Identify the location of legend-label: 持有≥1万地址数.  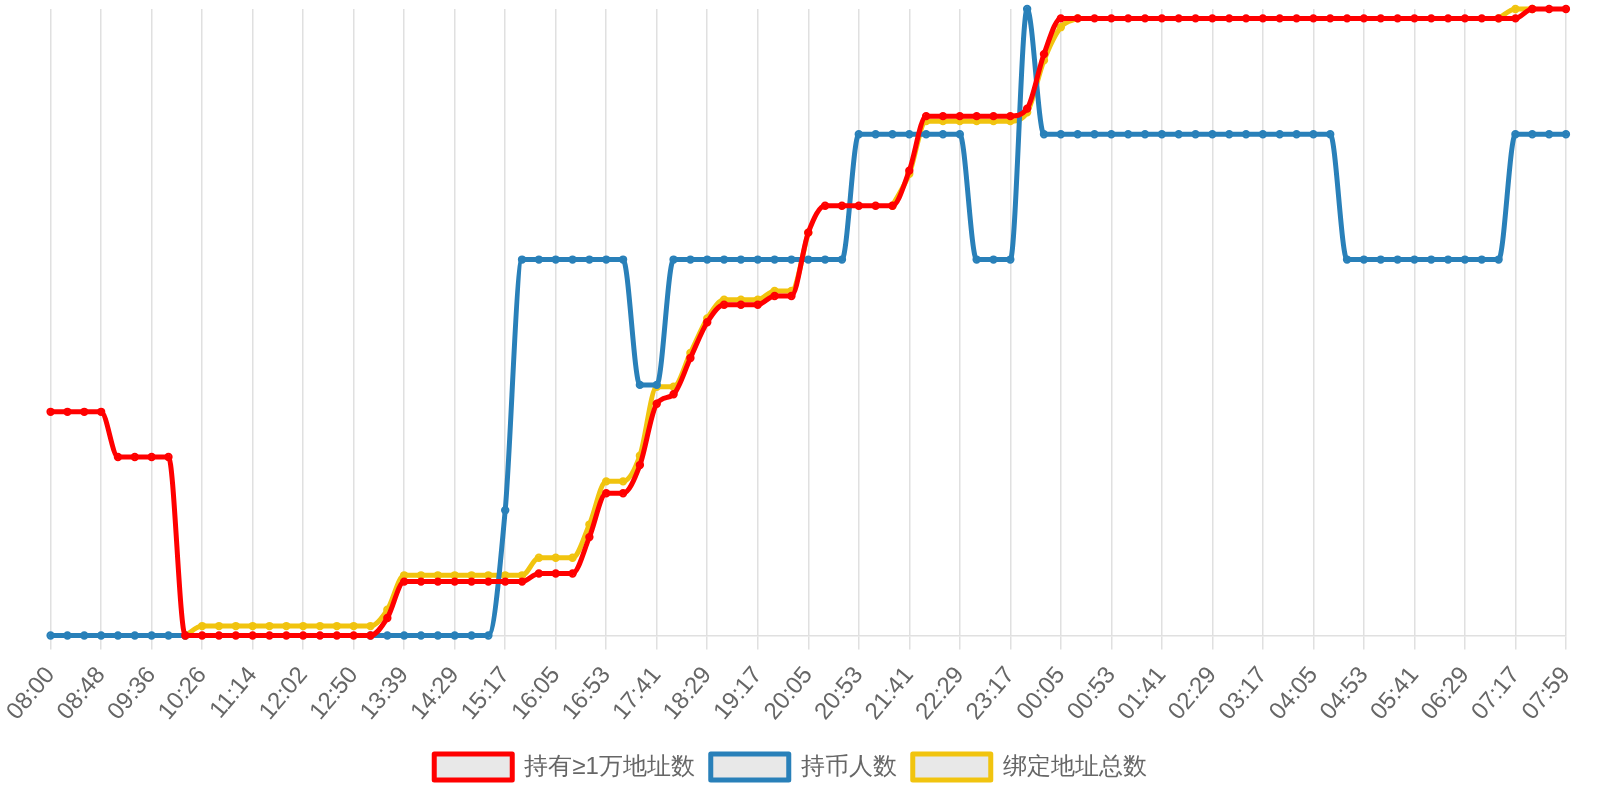
(609, 765).